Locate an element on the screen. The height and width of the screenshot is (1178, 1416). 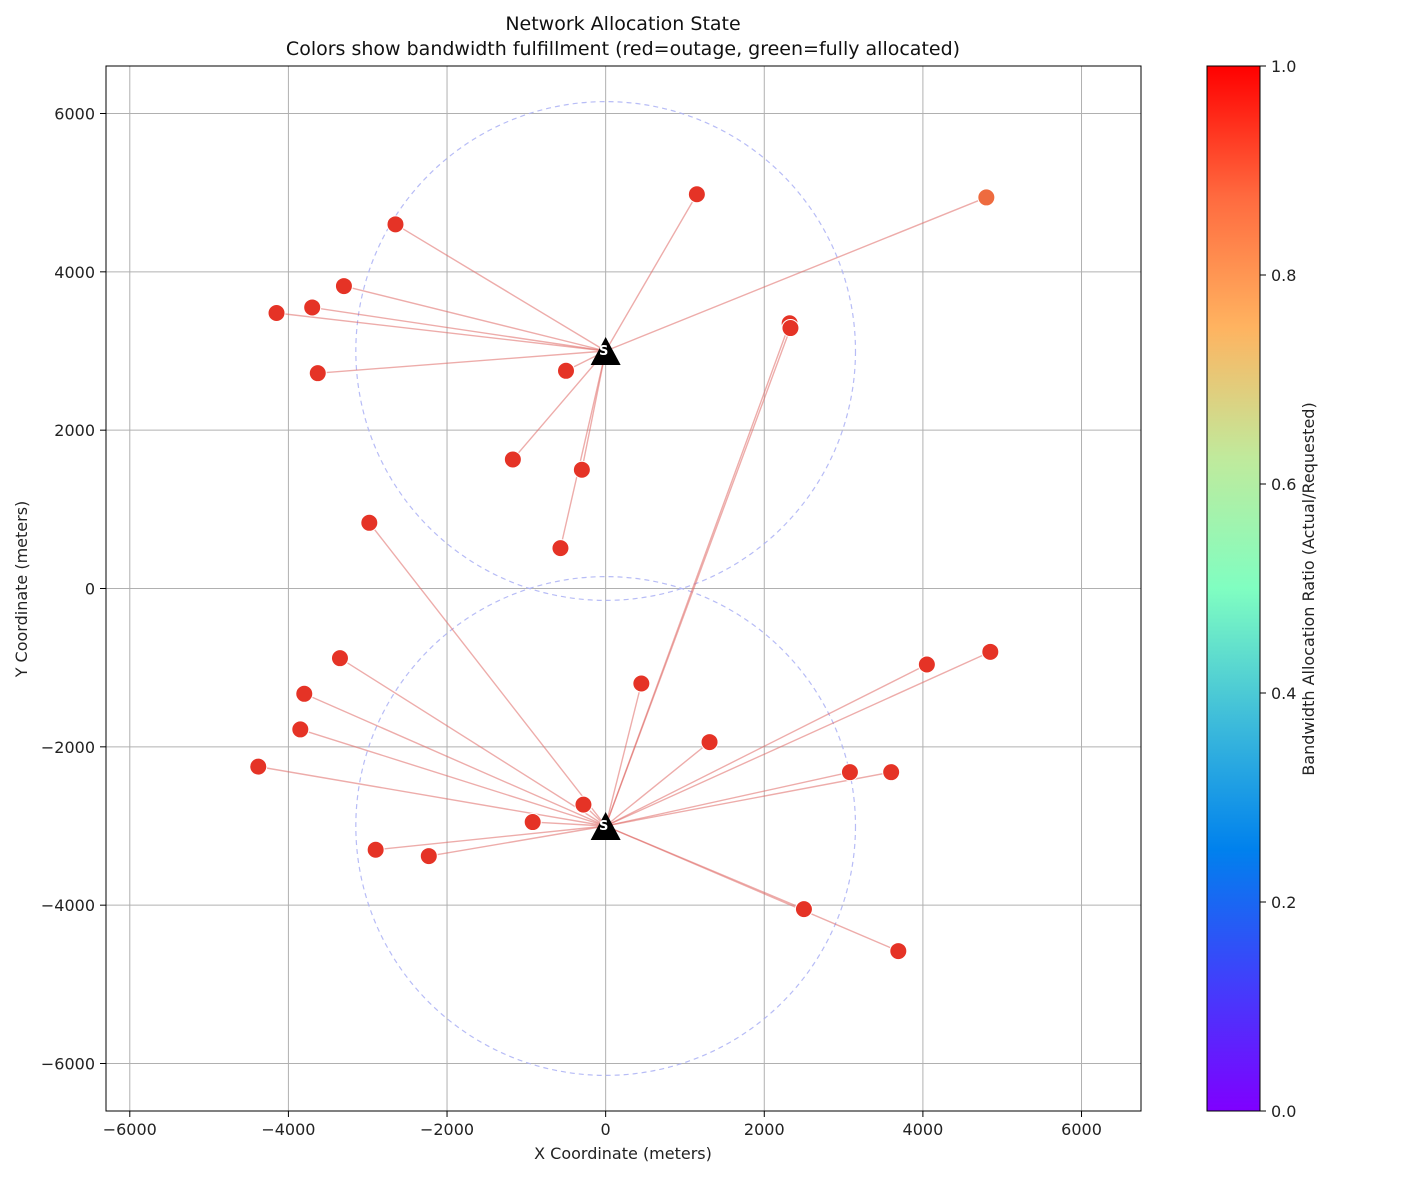
x-tick-label: 2000 is located at coordinates (764, 1129).